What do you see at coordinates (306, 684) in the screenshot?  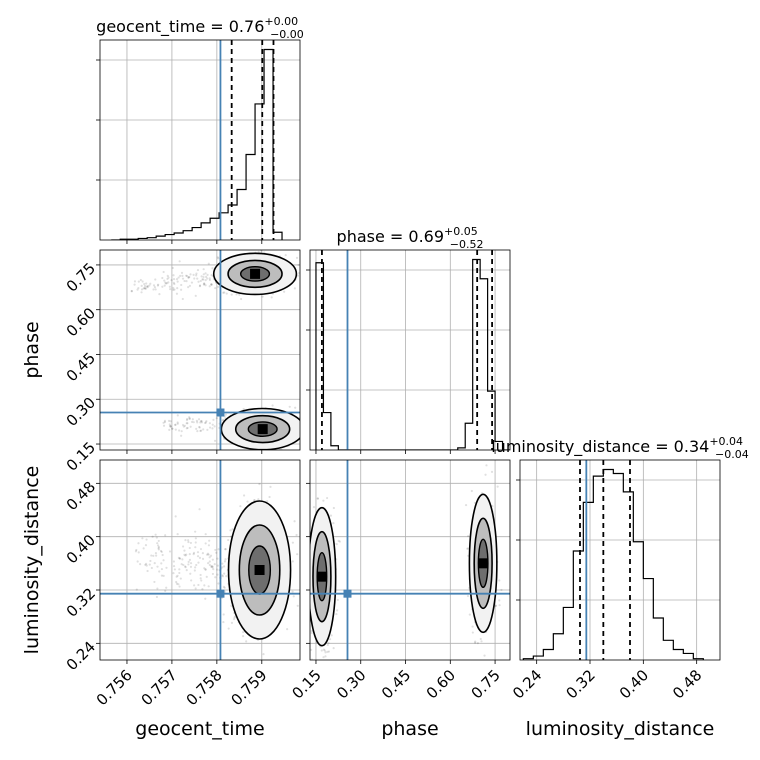 I see `x-tick-label: 0.15` at bounding box center [306, 684].